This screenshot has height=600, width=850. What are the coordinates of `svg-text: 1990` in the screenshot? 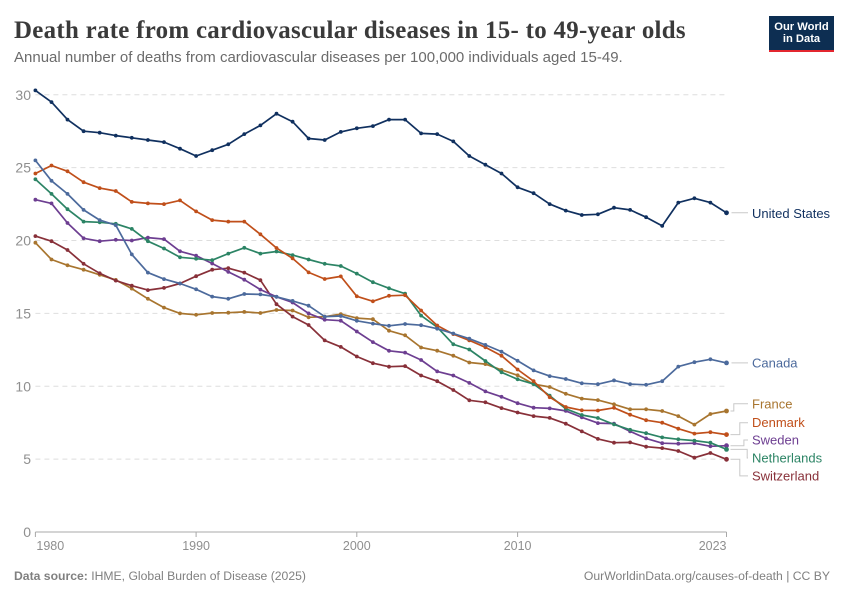 It's located at (196, 546).